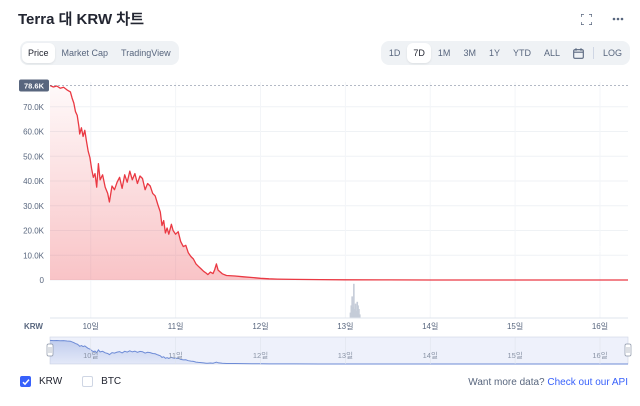 The image size is (640, 406). Describe the element at coordinates (515, 326) in the screenshot. I see `x-tick-label: 15일` at that location.